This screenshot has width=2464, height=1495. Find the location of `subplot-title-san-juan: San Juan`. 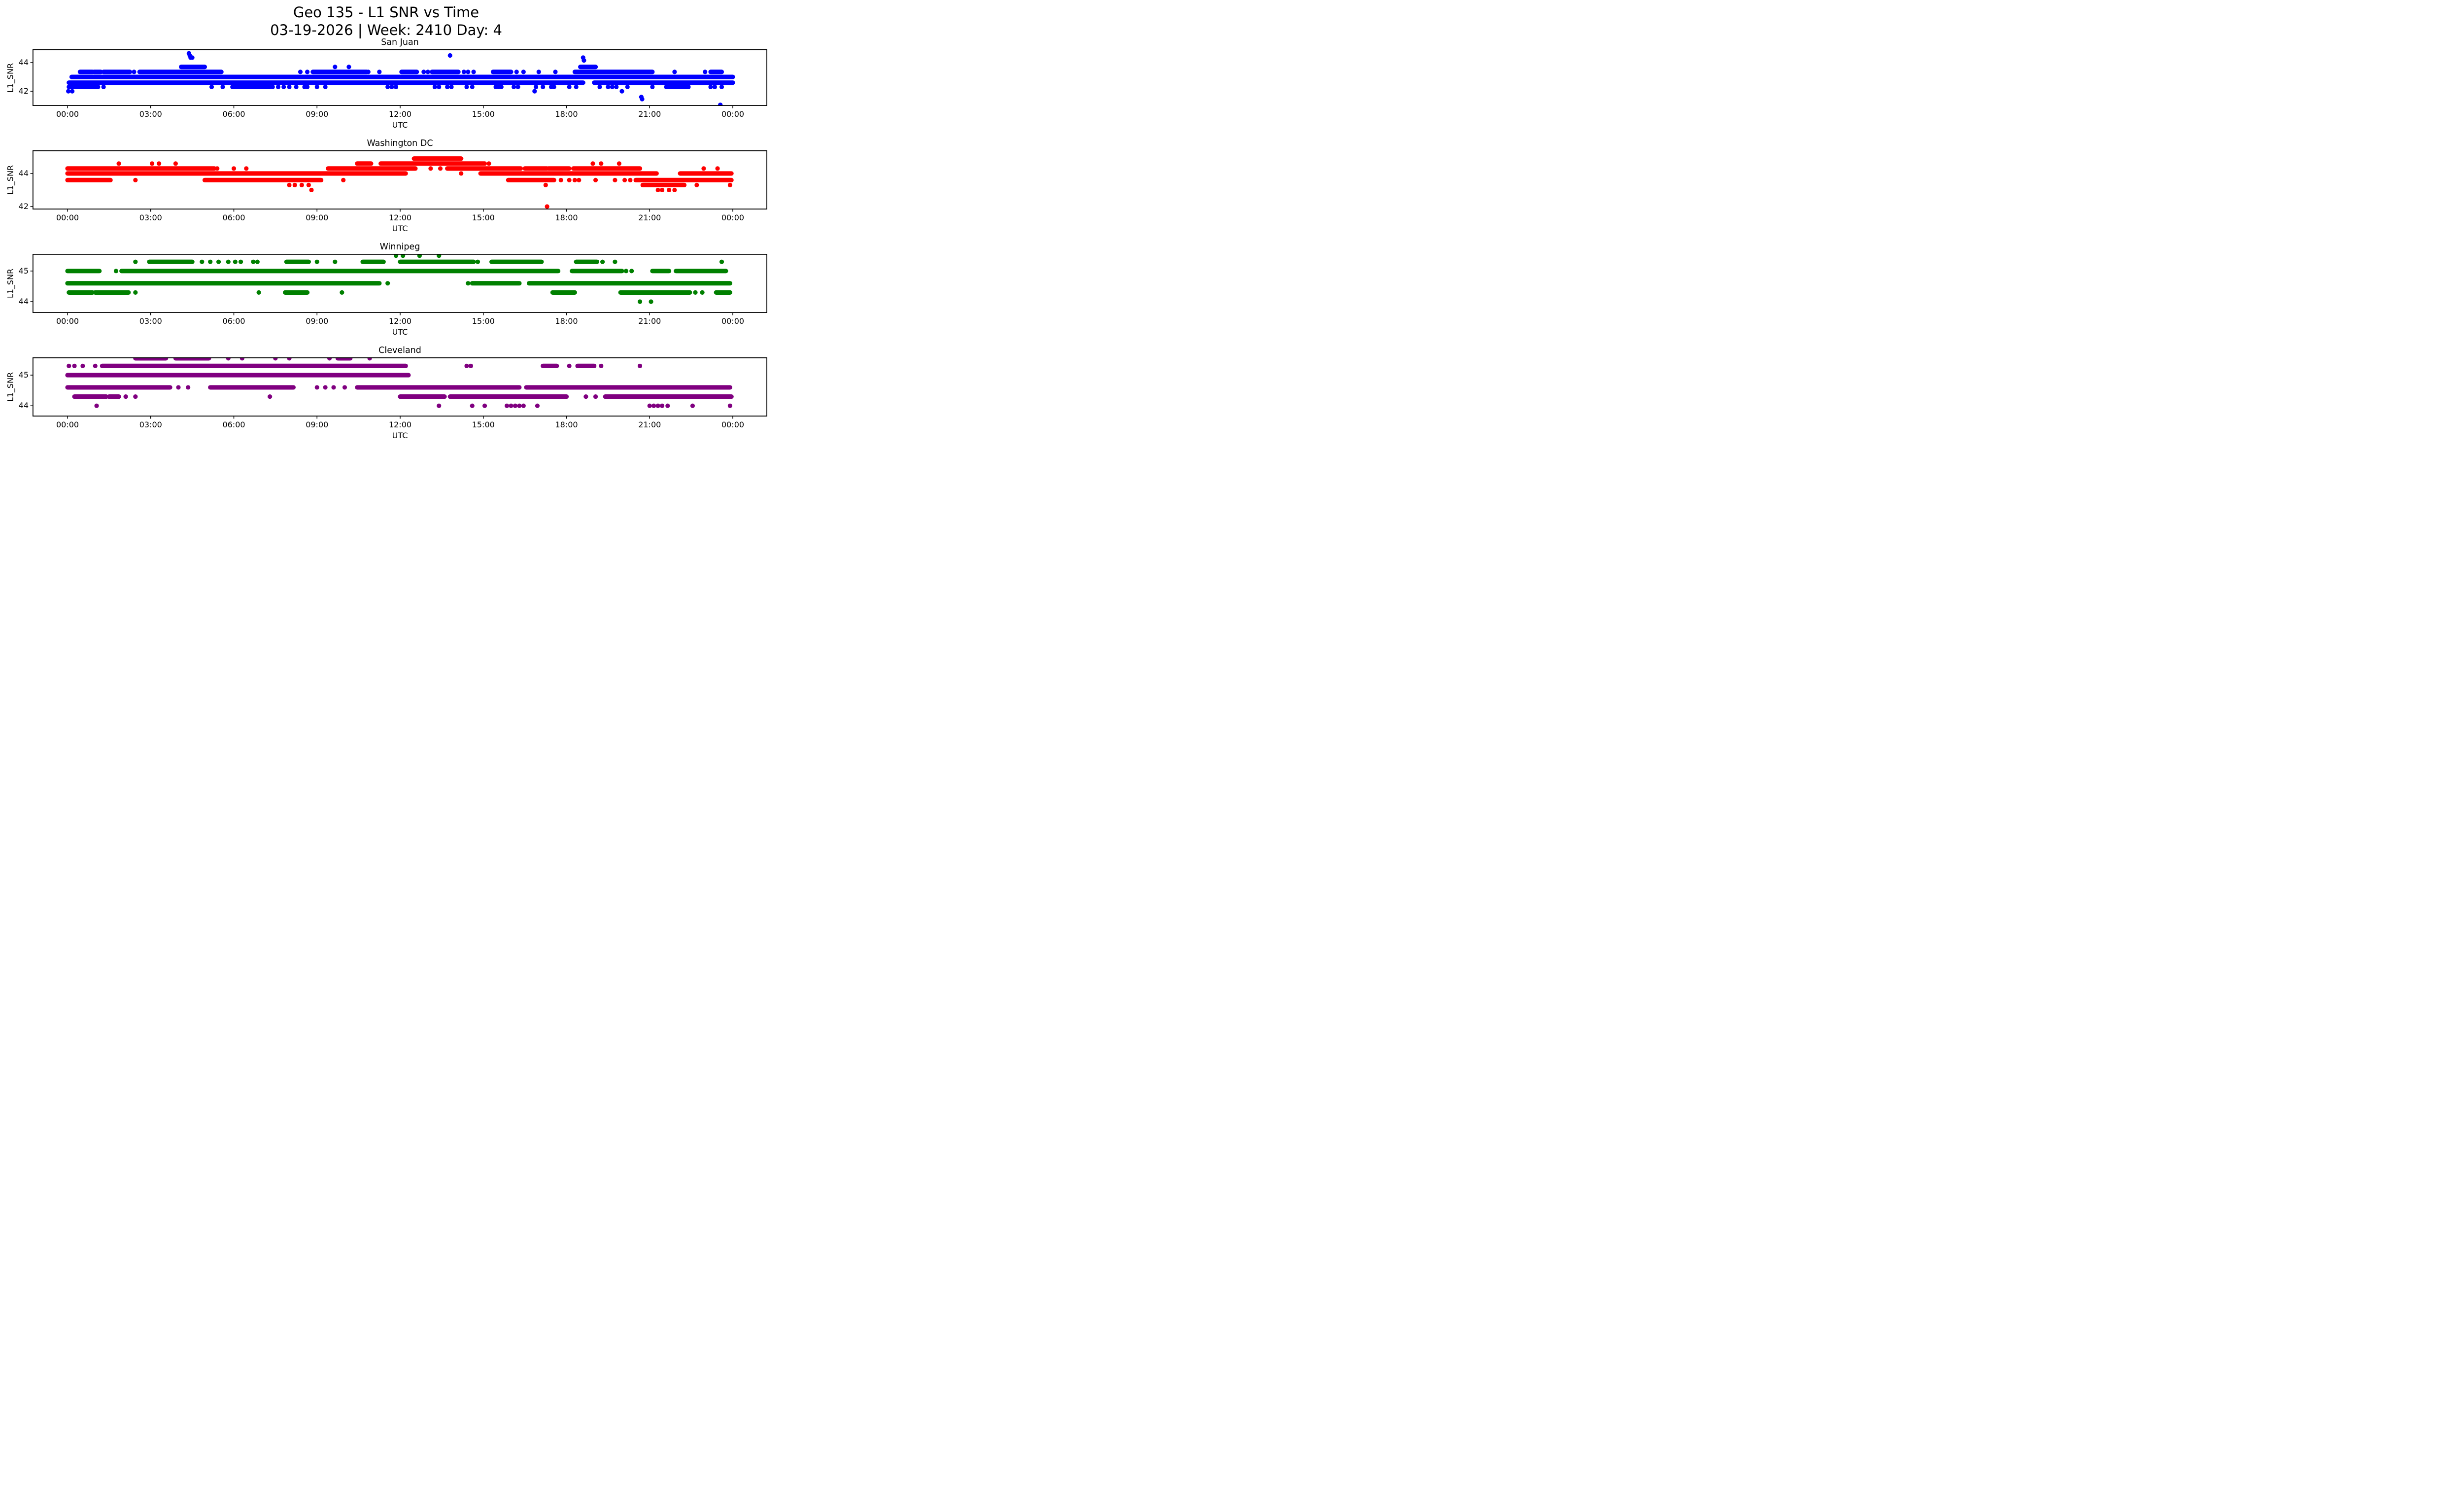

subplot-title-san-juan: San Juan is located at coordinates (400, 42).